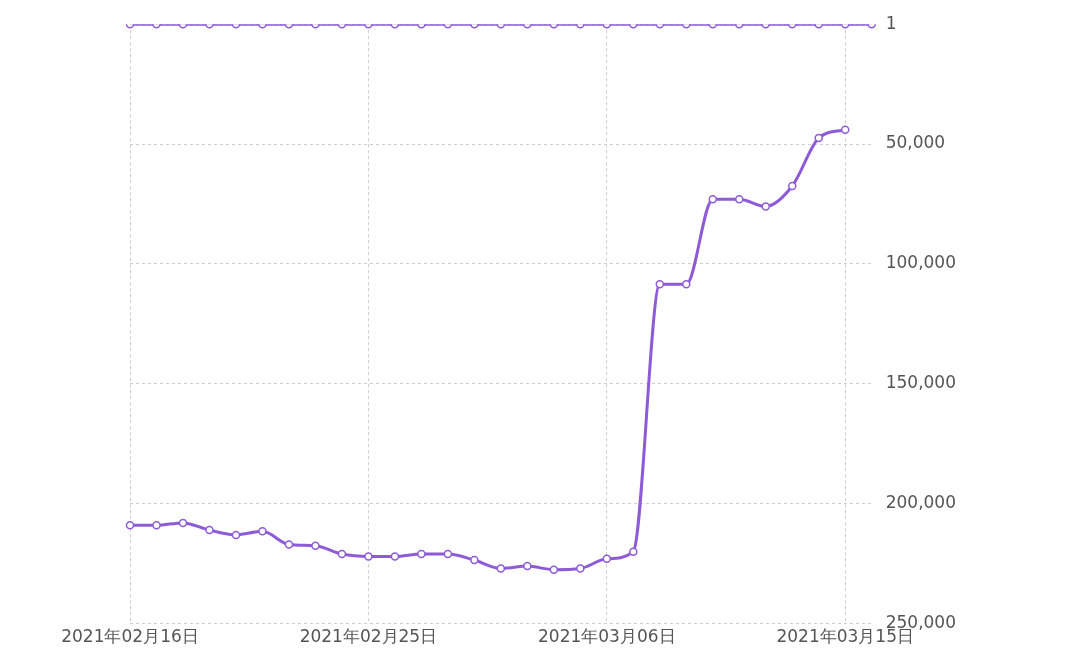 The width and height of the screenshot is (1080, 658). What do you see at coordinates (921, 262) in the screenshot?
I see `y-tick-label: 100,000` at bounding box center [921, 262].